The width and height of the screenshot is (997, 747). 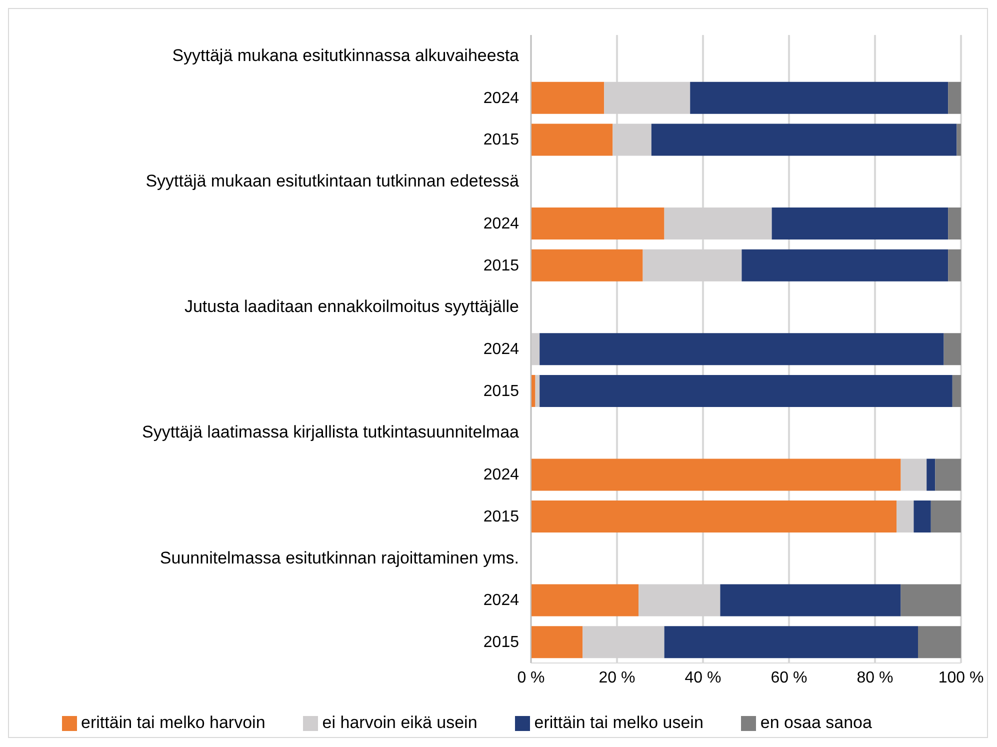 I want to click on x-tick-label: 0 %, so click(x=531, y=677).